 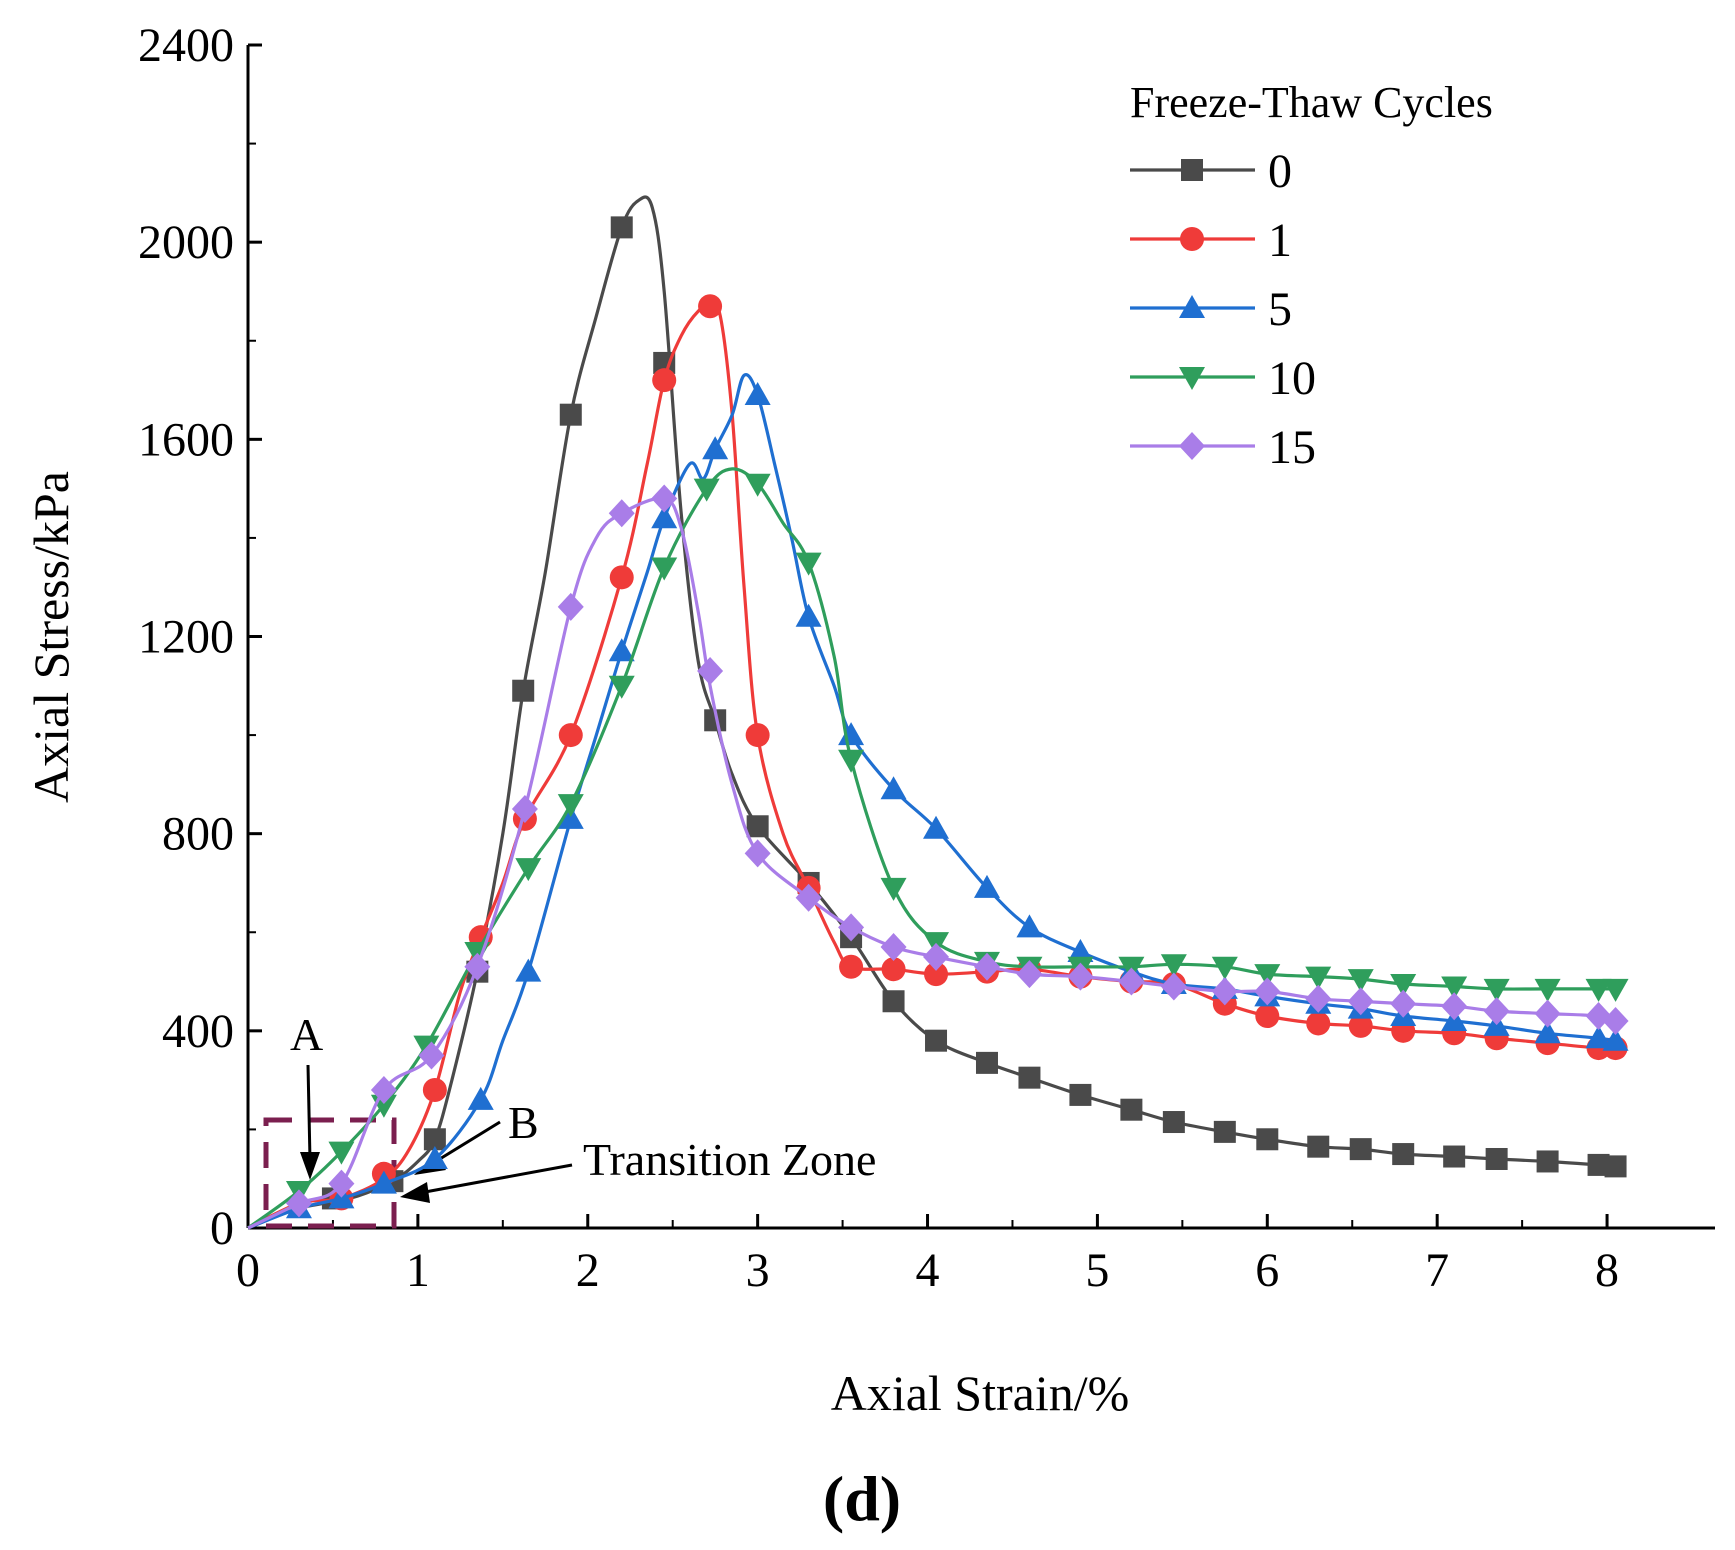 What do you see at coordinates (980, 1393) in the screenshot?
I see `x-axis-title: Axial Strain/%` at bounding box center [980, 1393].